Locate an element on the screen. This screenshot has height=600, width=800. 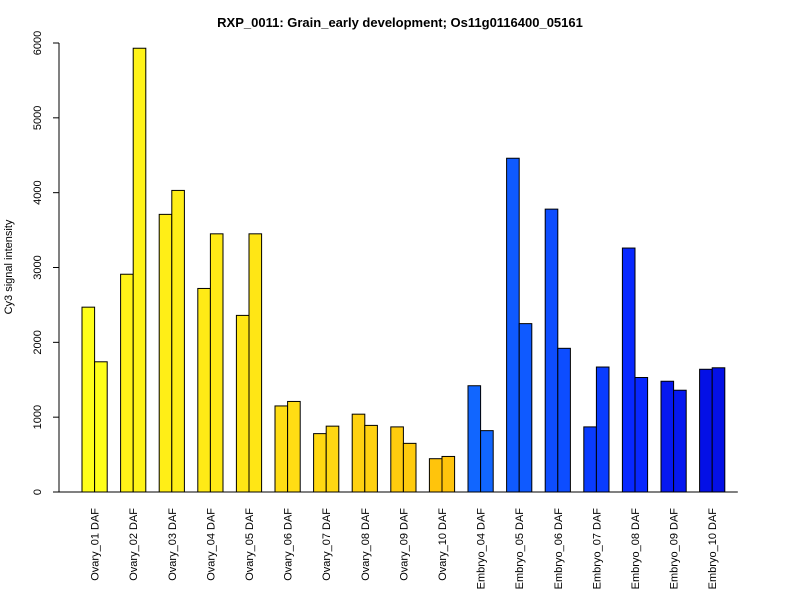
x-tick-label: Embryo_04 DAF is located at coordinates (482, 549).